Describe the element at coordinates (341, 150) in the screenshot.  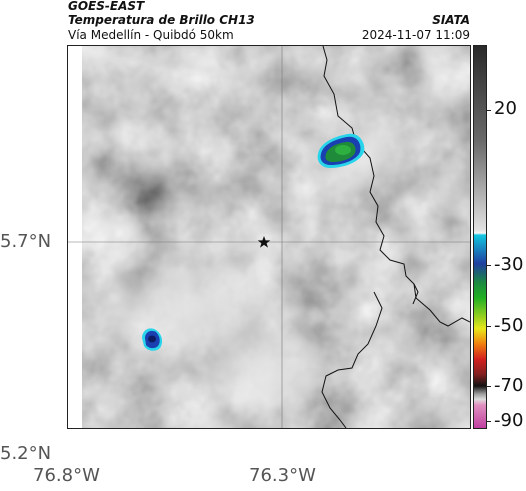
I see `cold-cloud-top` at that location.